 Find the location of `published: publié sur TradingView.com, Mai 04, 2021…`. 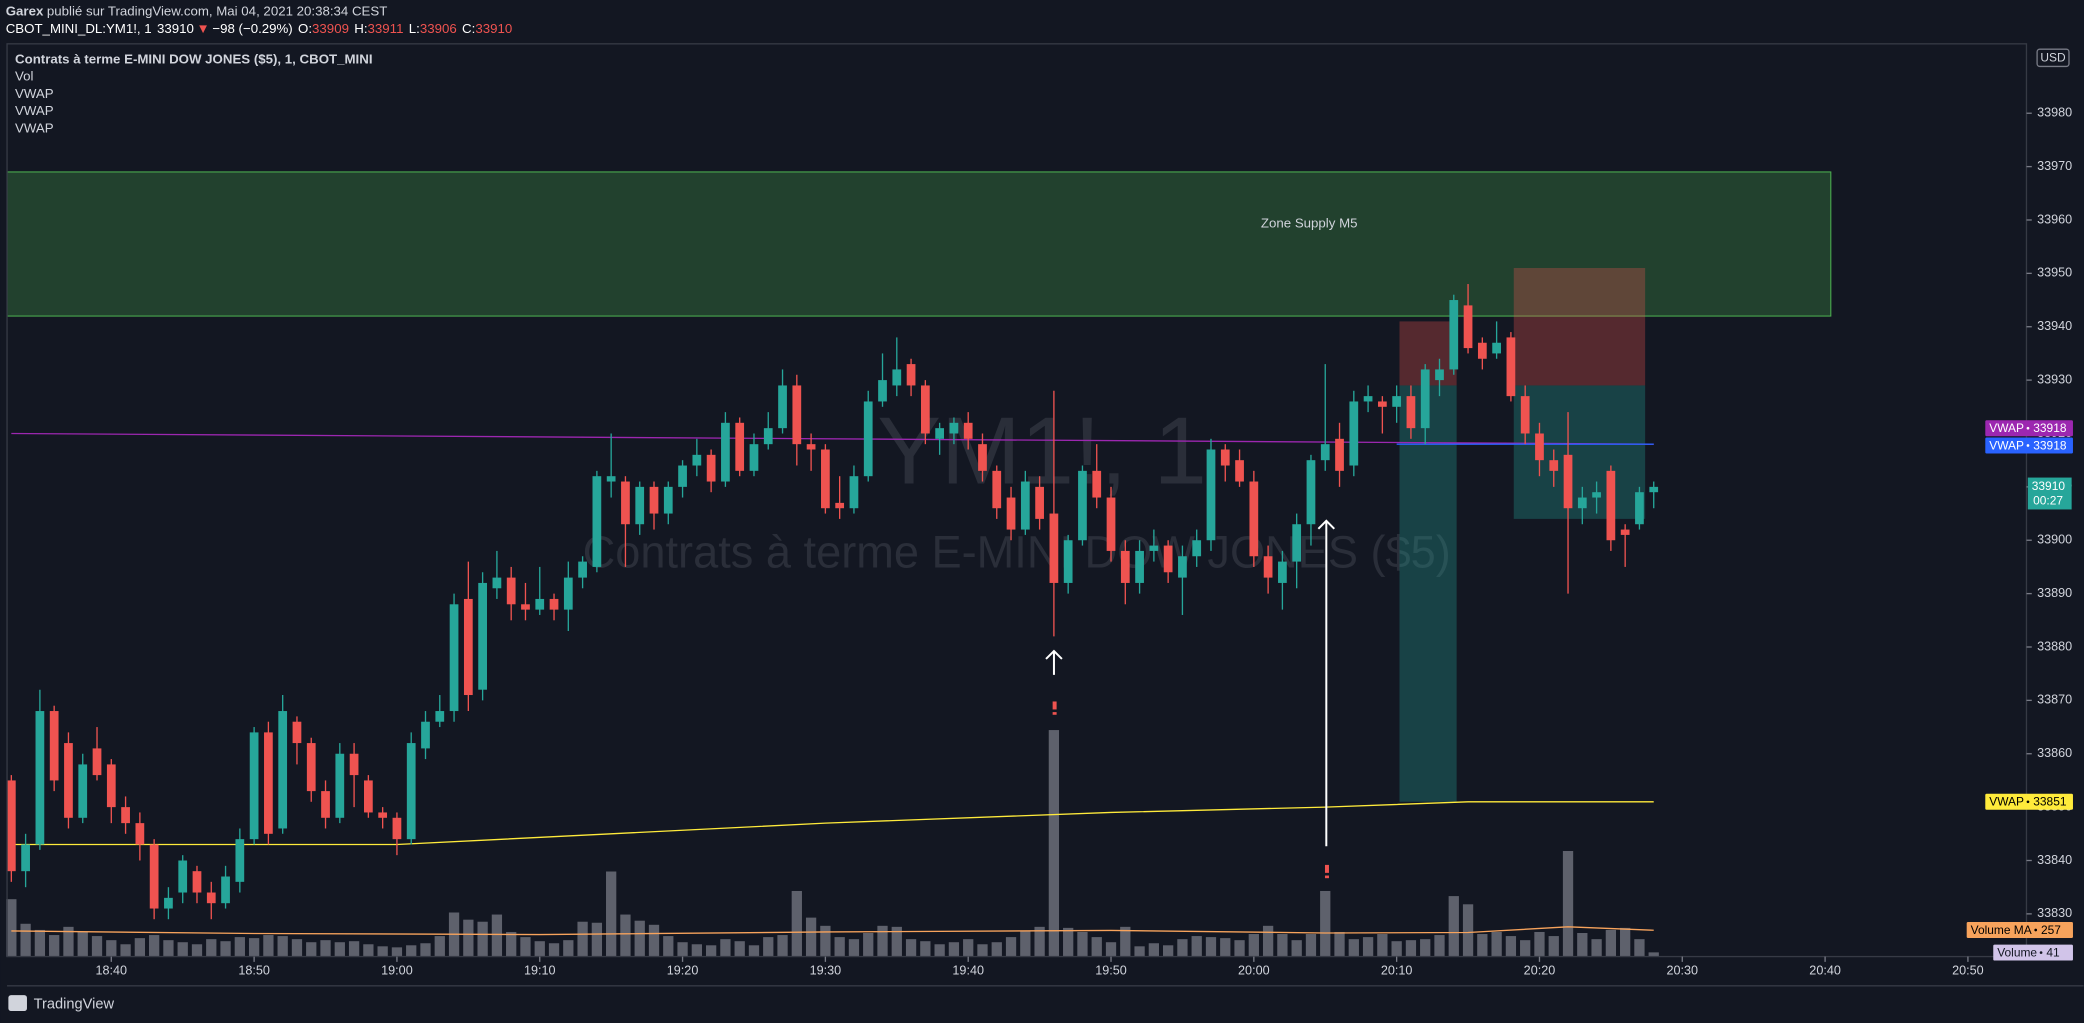

published: publié sur TradingView.com, Mai 04, 2021… is located at coordinates (217, 10).